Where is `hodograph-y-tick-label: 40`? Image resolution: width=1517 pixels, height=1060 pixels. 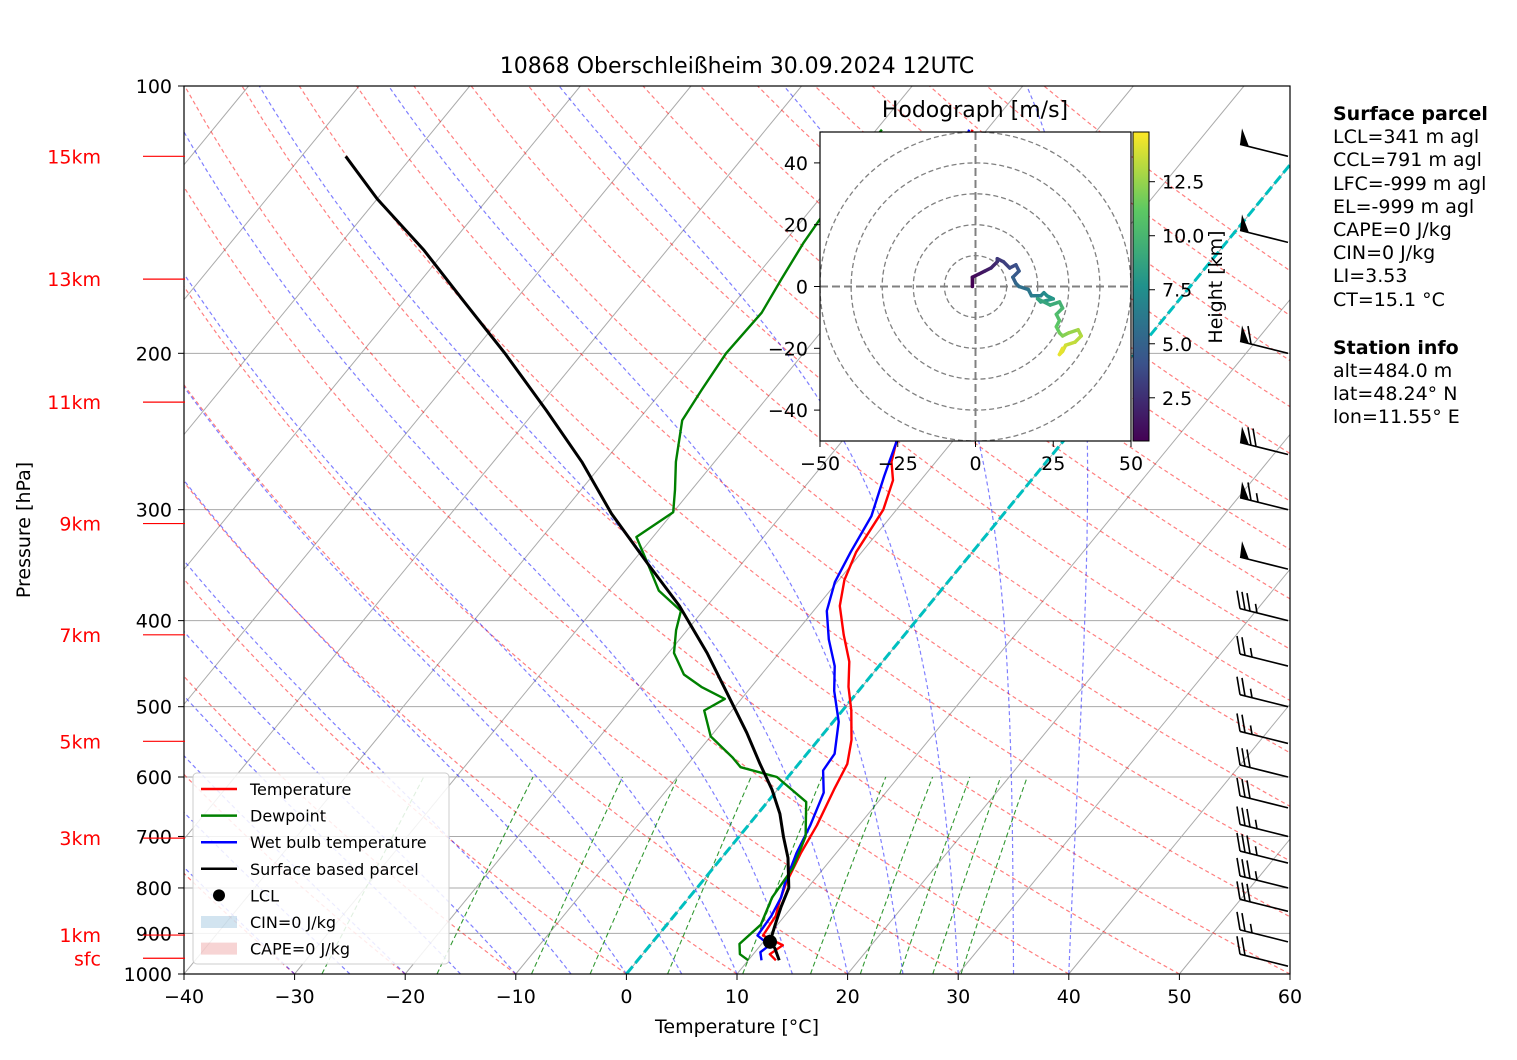
hodograph-y-tick-label: 40 is located at coordinates (796, 164).